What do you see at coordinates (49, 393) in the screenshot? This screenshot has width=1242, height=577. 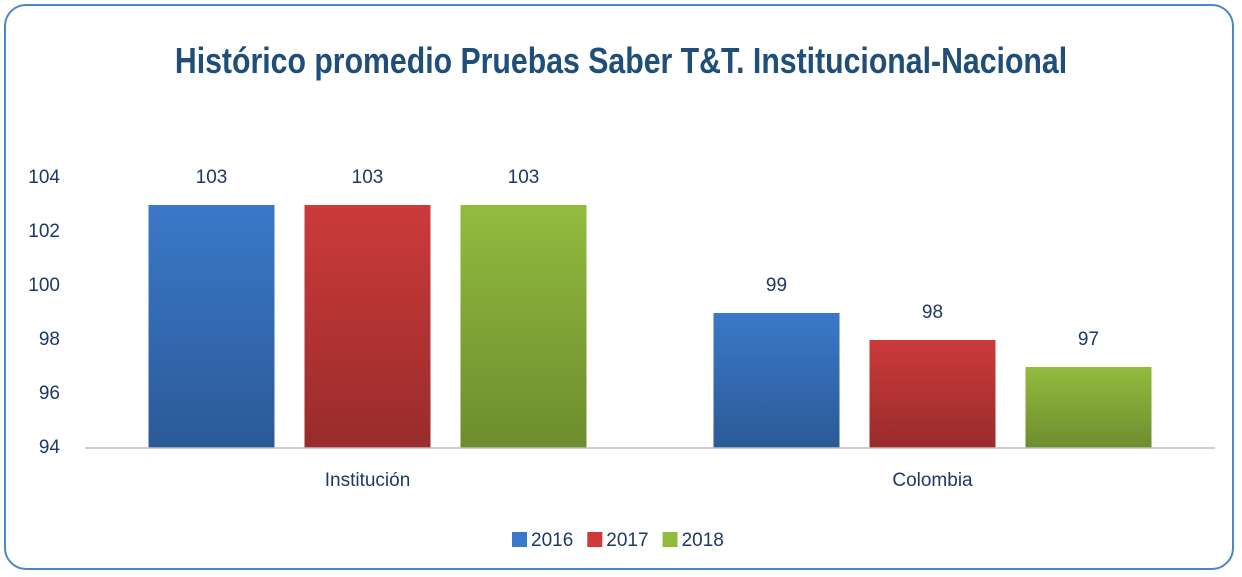 I see `y-tick-label: 96` at bounding box center [49, 393].